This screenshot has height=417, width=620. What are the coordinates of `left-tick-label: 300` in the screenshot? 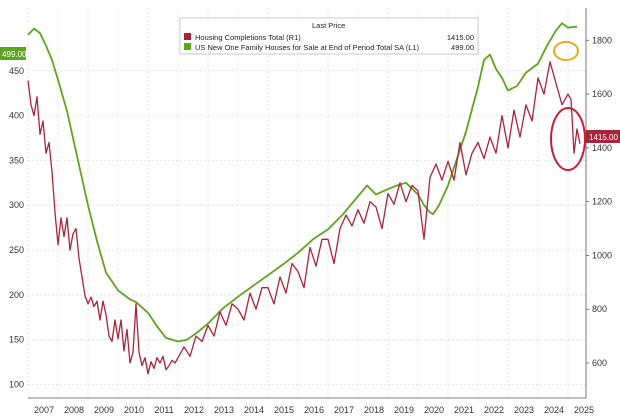 It's located at (16, 205).